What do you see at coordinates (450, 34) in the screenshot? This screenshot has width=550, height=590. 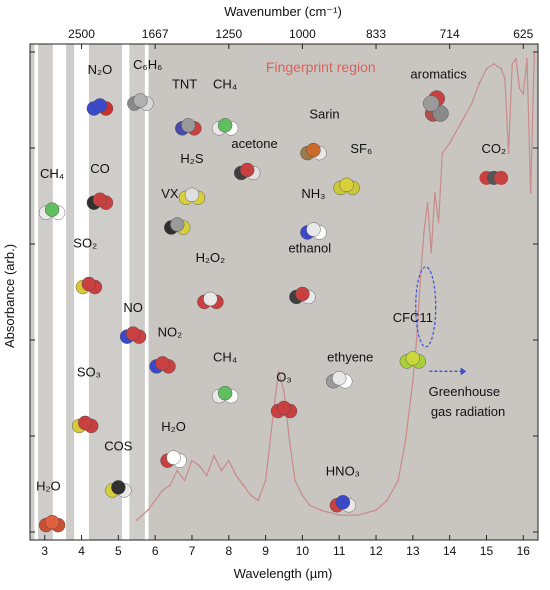 I see `top-tick-label: 714` at bounding box center [450, 34].